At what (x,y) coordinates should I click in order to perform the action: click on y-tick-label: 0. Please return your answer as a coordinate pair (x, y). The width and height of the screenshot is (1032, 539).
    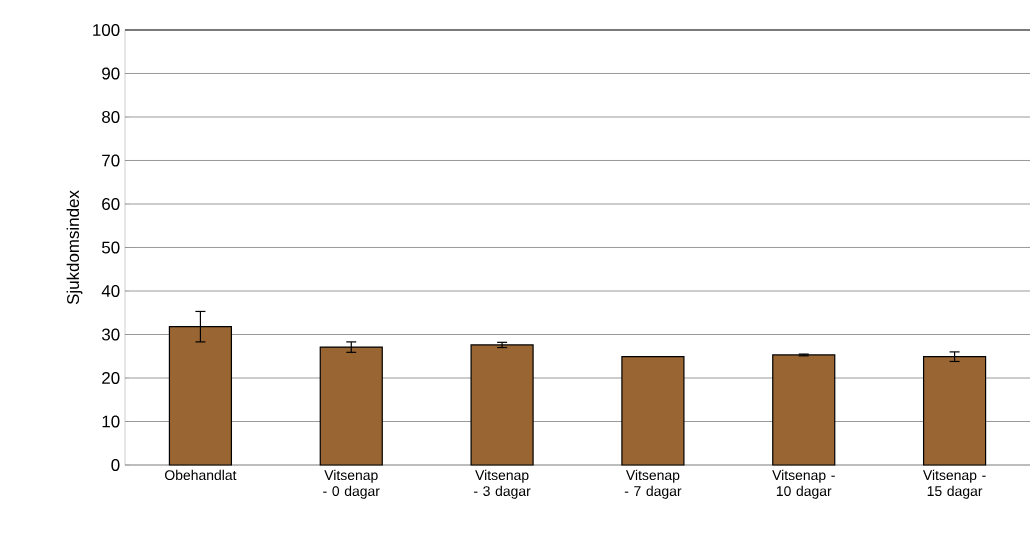
    Looking at the image, I should click on (115, 465).